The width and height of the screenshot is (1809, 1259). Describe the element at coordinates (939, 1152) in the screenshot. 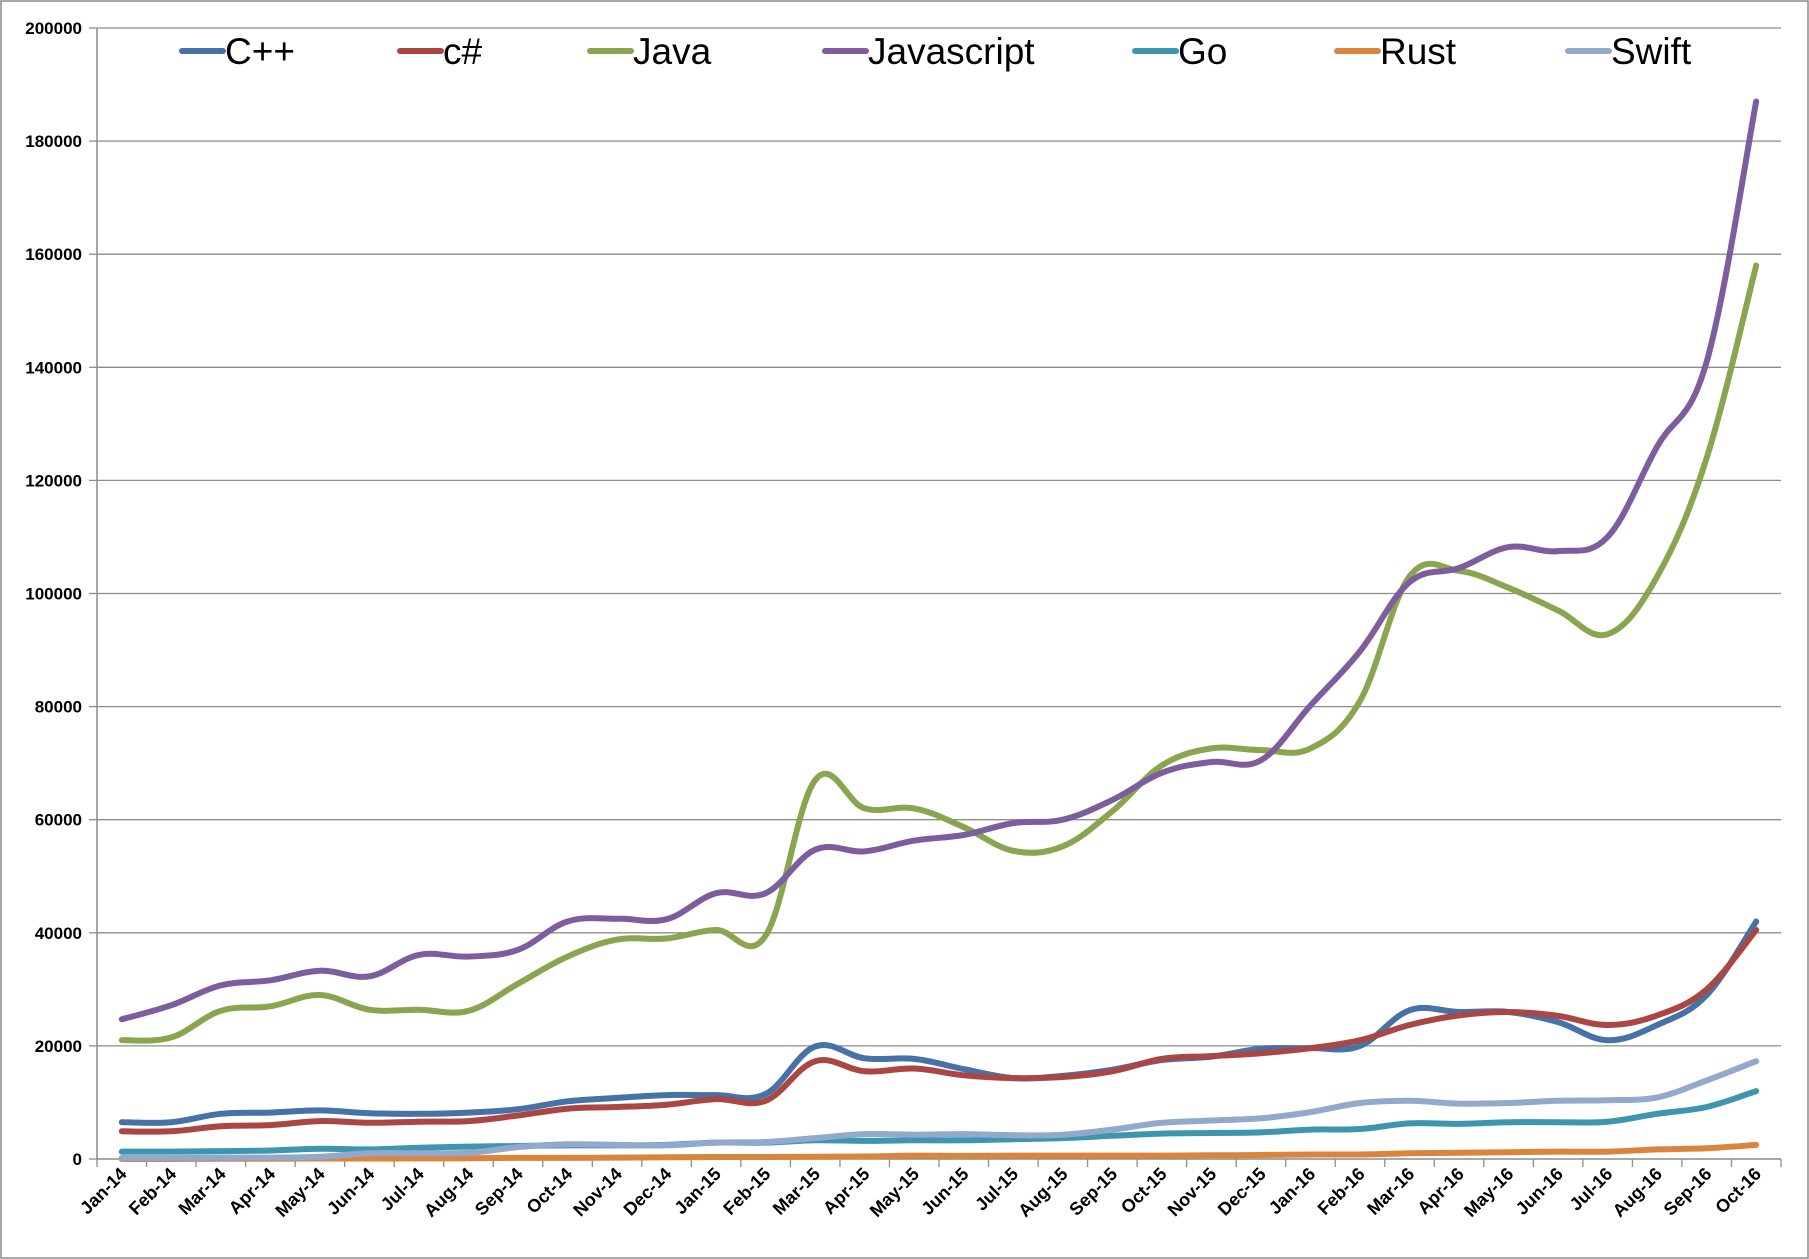

I see `series-line-rust` at that location.